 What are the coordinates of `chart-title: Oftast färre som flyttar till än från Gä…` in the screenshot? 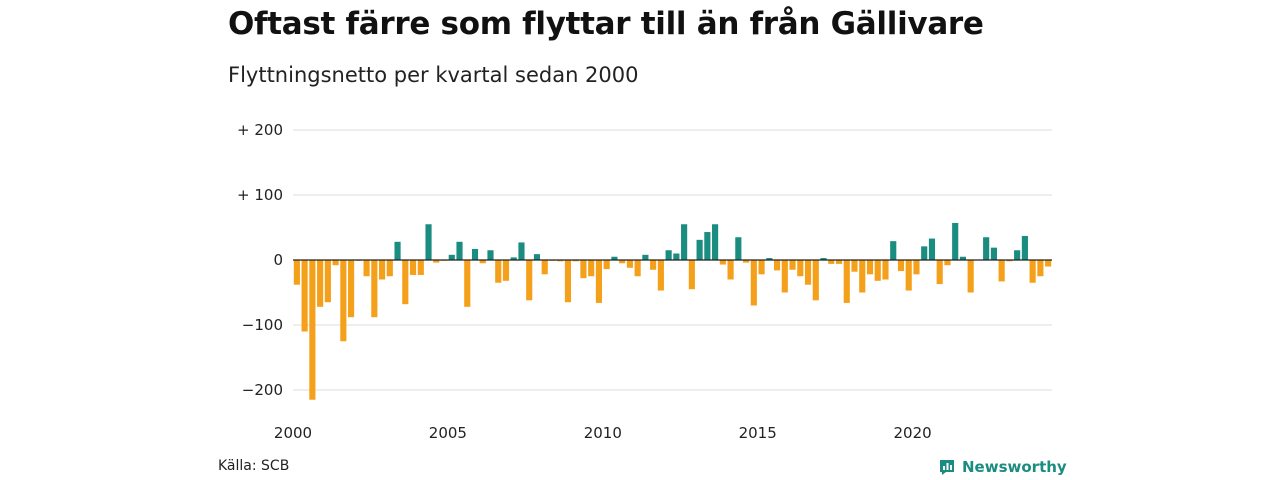 It's located at (606, 24).